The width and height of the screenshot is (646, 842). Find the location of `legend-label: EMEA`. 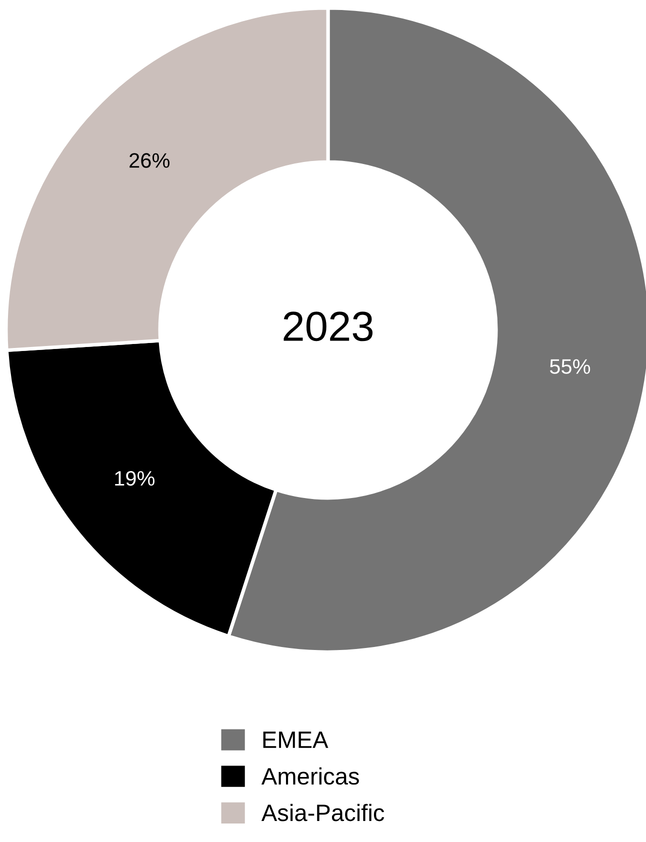

legend-label: EMEA is located at coordinates (295, 740).